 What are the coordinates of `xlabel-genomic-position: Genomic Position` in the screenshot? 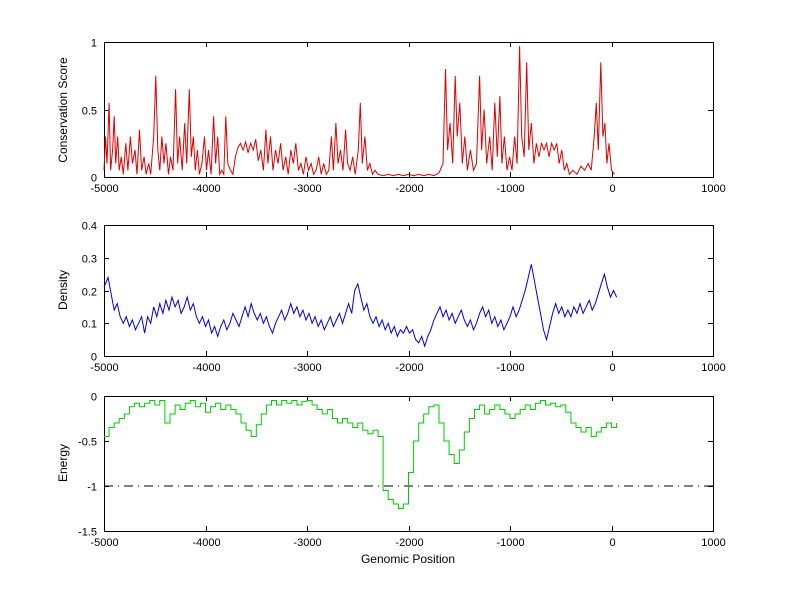 It's located at (408, 559).